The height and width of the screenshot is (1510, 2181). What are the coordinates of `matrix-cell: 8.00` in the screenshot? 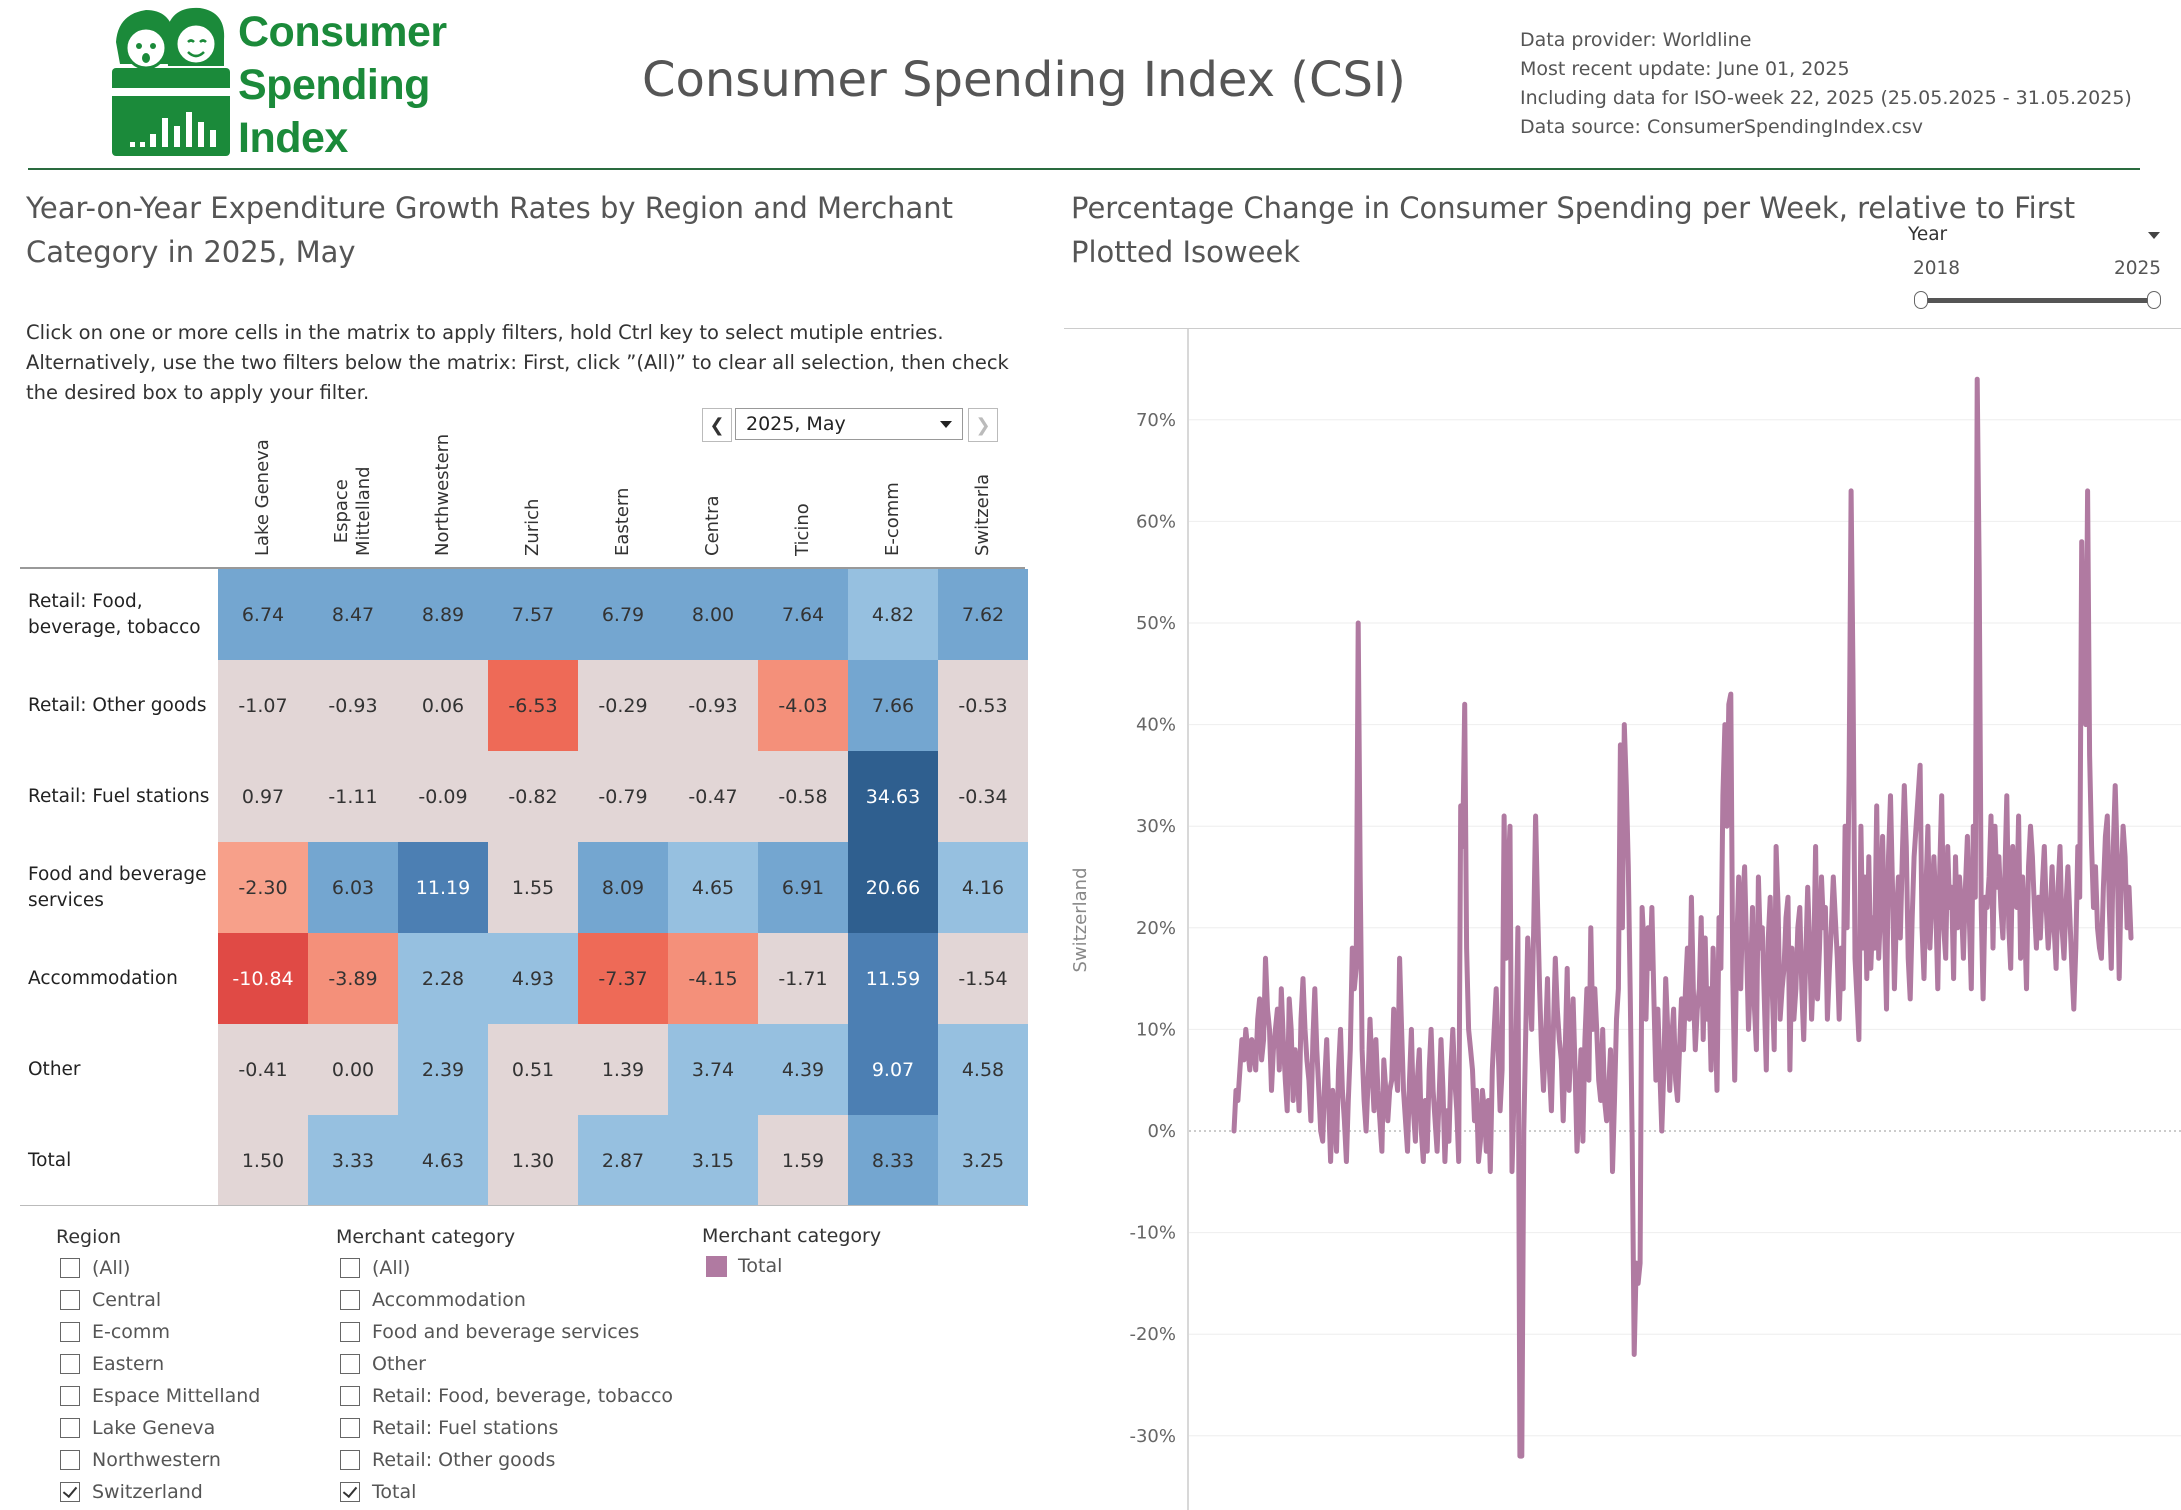 It's located at (713, 614).